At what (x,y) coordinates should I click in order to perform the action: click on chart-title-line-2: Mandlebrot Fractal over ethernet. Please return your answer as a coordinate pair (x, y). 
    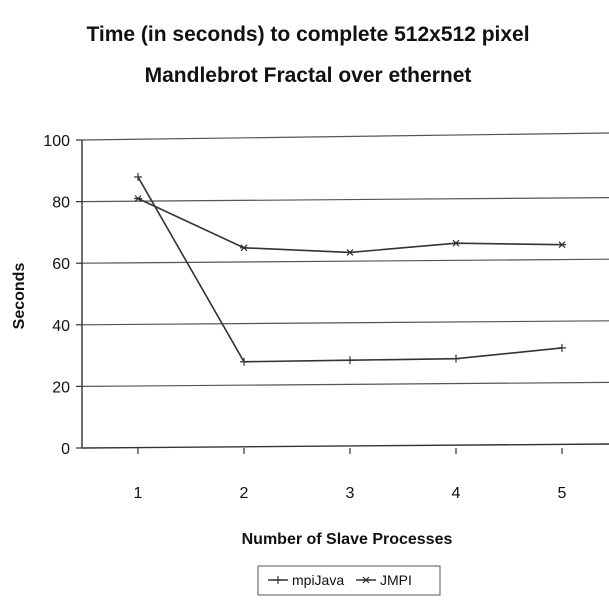
    Looking at the image, I should click on (308, 75).